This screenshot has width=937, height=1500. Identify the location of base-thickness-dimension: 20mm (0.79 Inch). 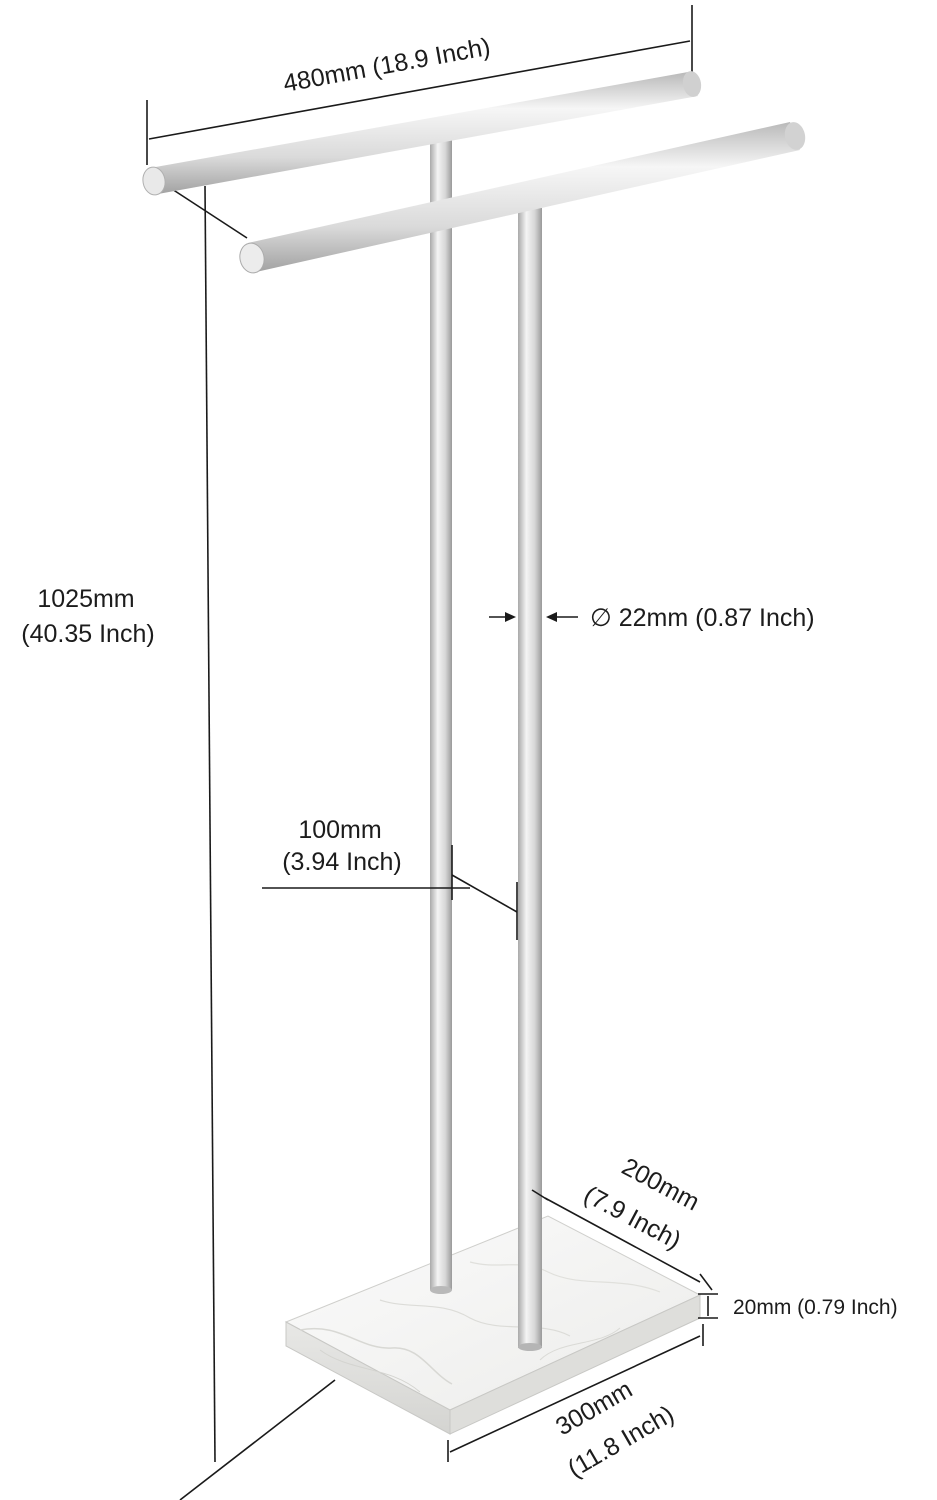
(798, 1306).